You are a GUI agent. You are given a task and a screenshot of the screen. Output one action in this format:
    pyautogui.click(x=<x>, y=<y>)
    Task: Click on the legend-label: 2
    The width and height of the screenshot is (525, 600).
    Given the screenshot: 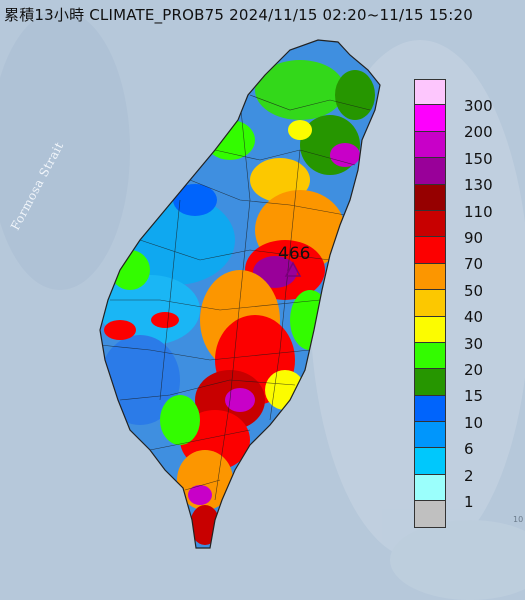 What is the action you would take?
    pyautogui.click(x=469, y=475)
    